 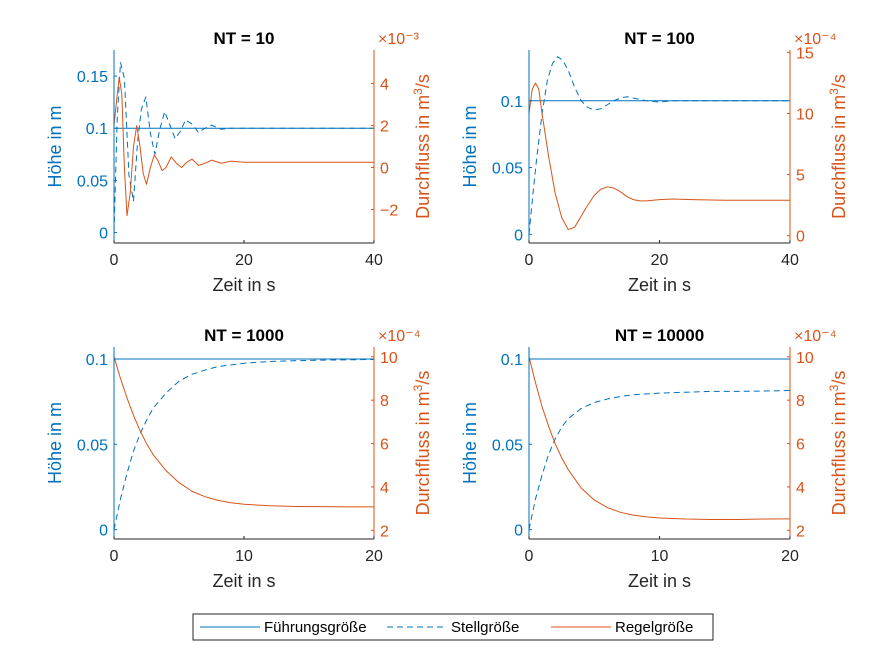 I want to click on y-tick-label-left: 0.15, so click(x=92, y=77).